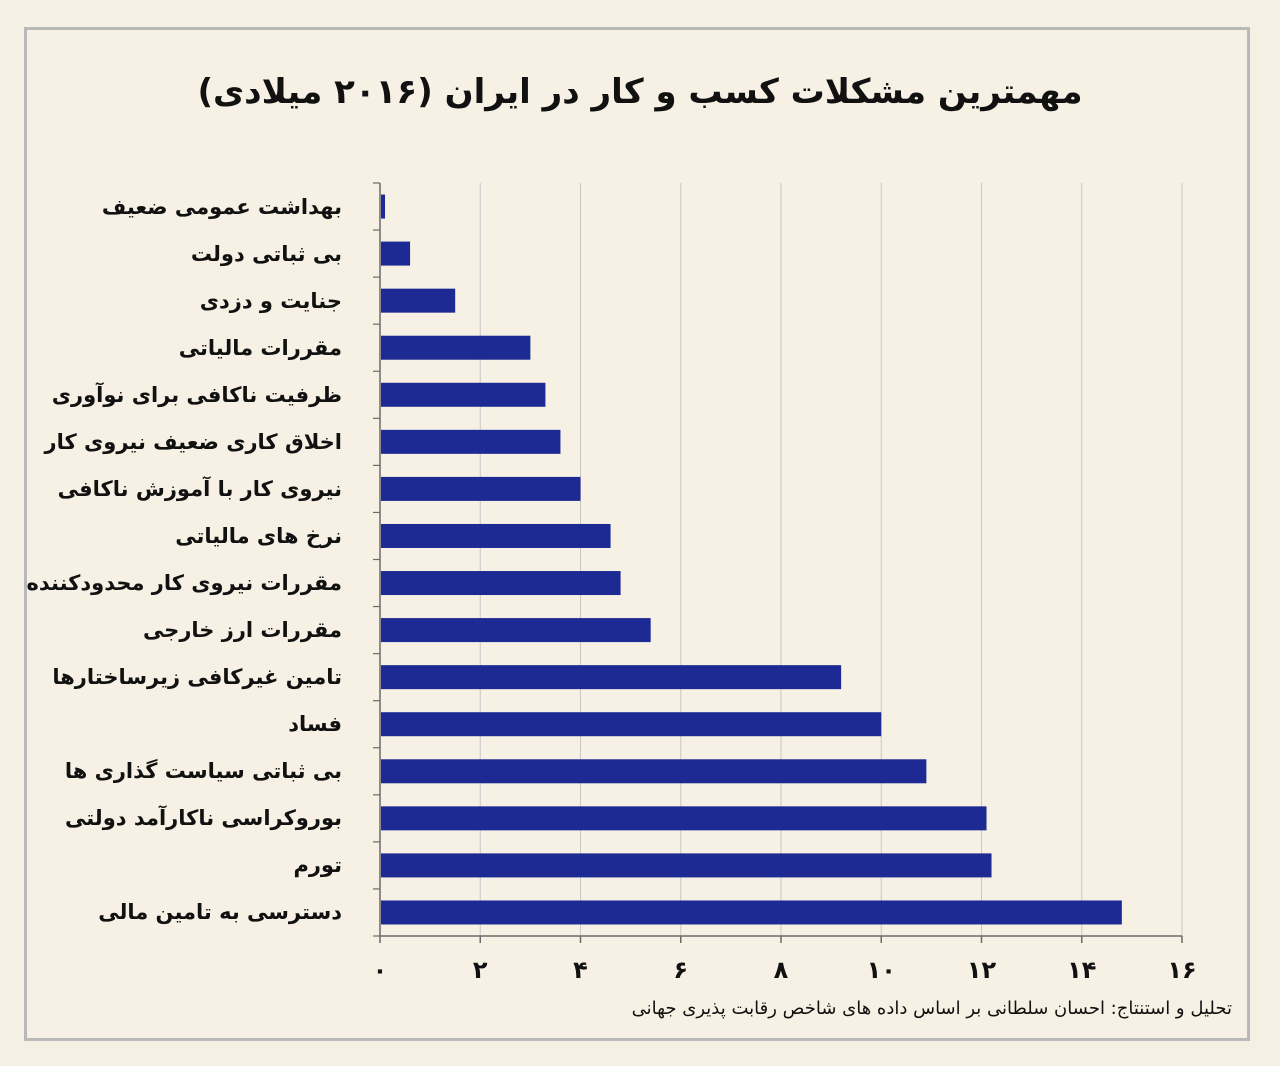  I want to click on category-label: بهداشت عمومی ضعیف, so click(221, 206).